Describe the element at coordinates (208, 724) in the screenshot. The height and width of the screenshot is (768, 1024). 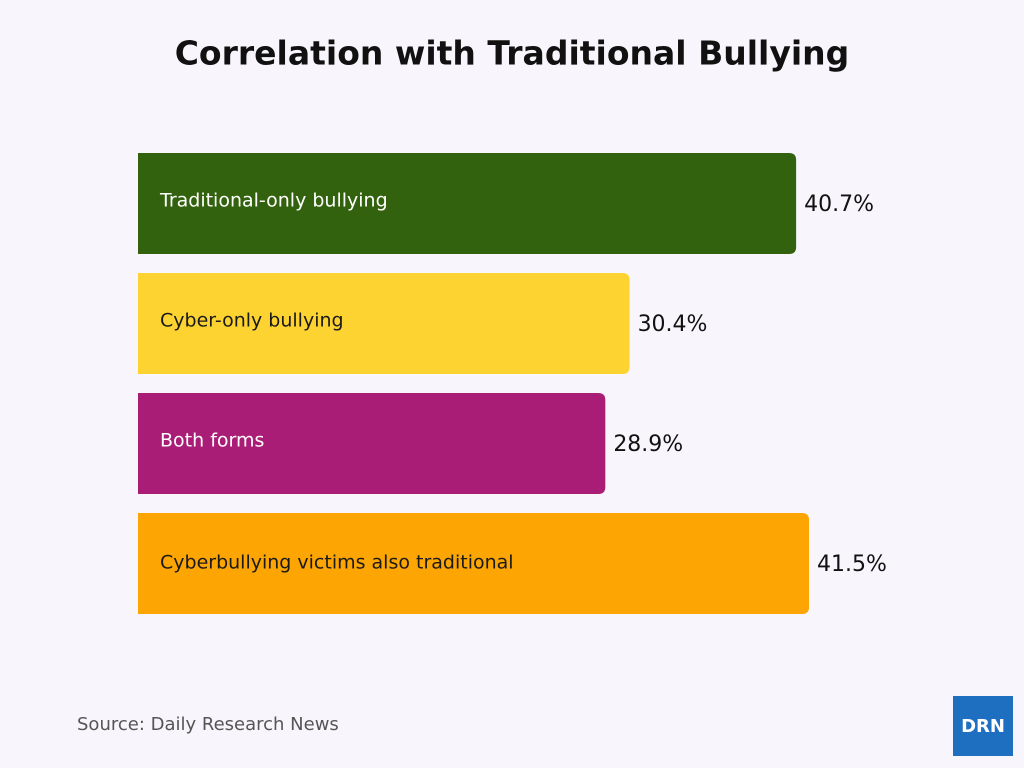
I see `source: Source: Daily Research News` at that location.